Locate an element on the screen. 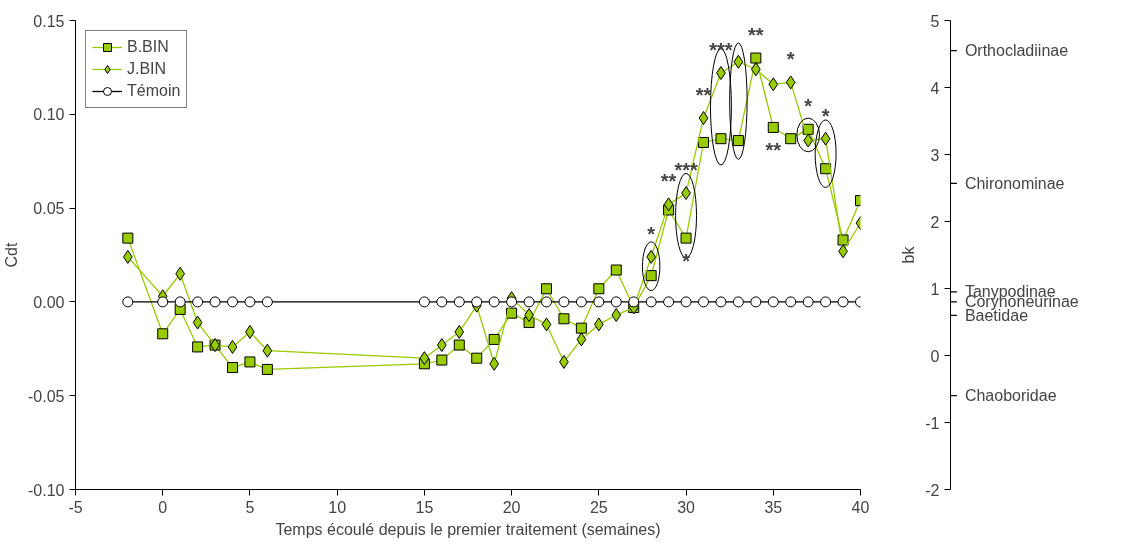 The width and height of the screenshot is (1123, 549). y2-axis-title: bk is located at coordinates (909, 254).